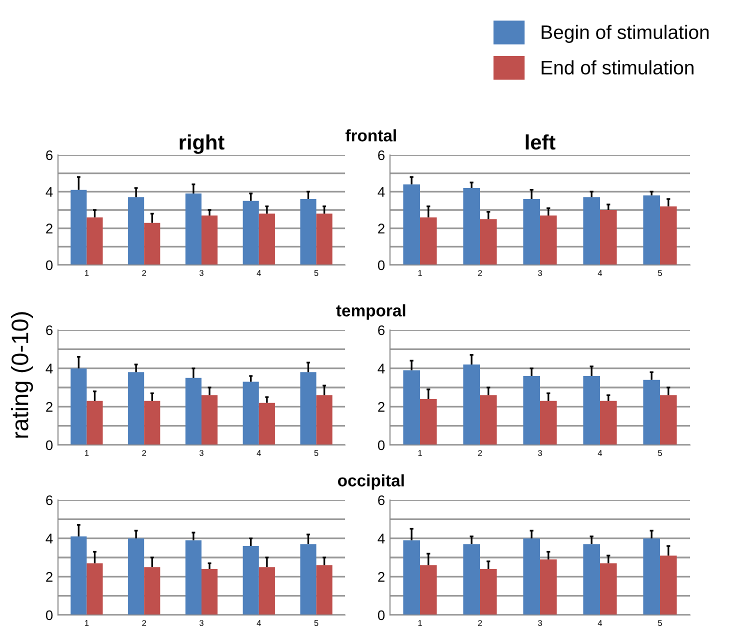 This screenshot has height=630, width=731. I want to click on legend-label: Begin of stimulation, so click(625, 33).